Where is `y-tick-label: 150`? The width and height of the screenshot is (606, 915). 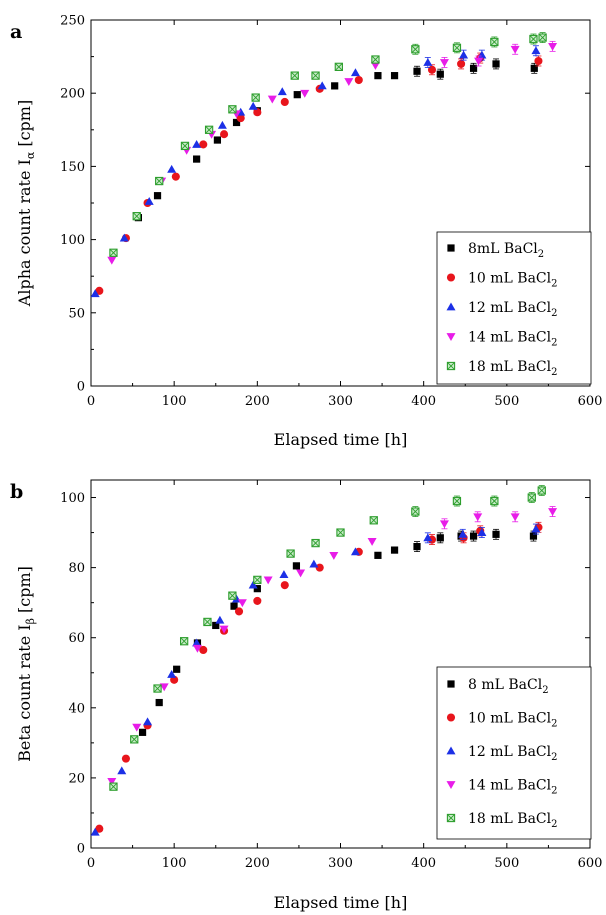
y-tick-label: 150 is located at coordinates (72, 167).